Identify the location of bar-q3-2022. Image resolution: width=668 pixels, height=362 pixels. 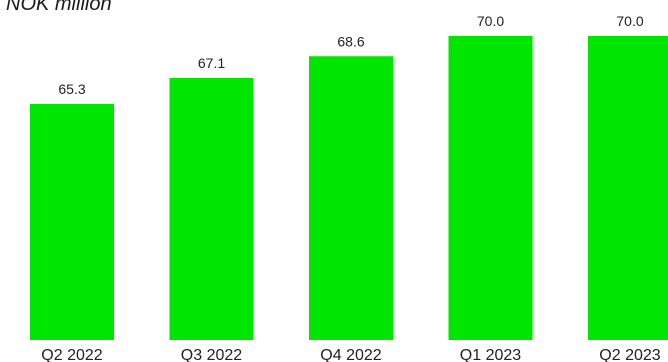
(211, 208).